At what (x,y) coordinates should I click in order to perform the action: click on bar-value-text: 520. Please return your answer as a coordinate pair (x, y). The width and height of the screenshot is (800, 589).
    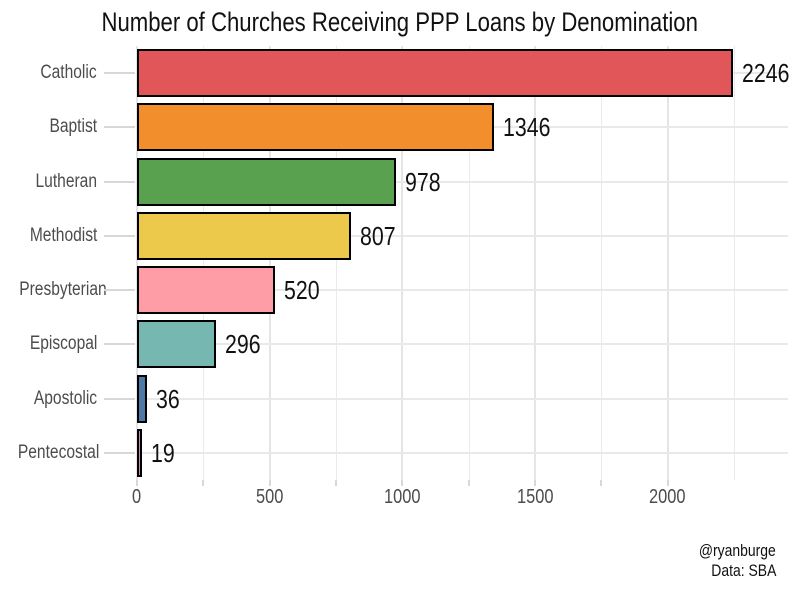
    Looking at the image, I should click on (302, 290).